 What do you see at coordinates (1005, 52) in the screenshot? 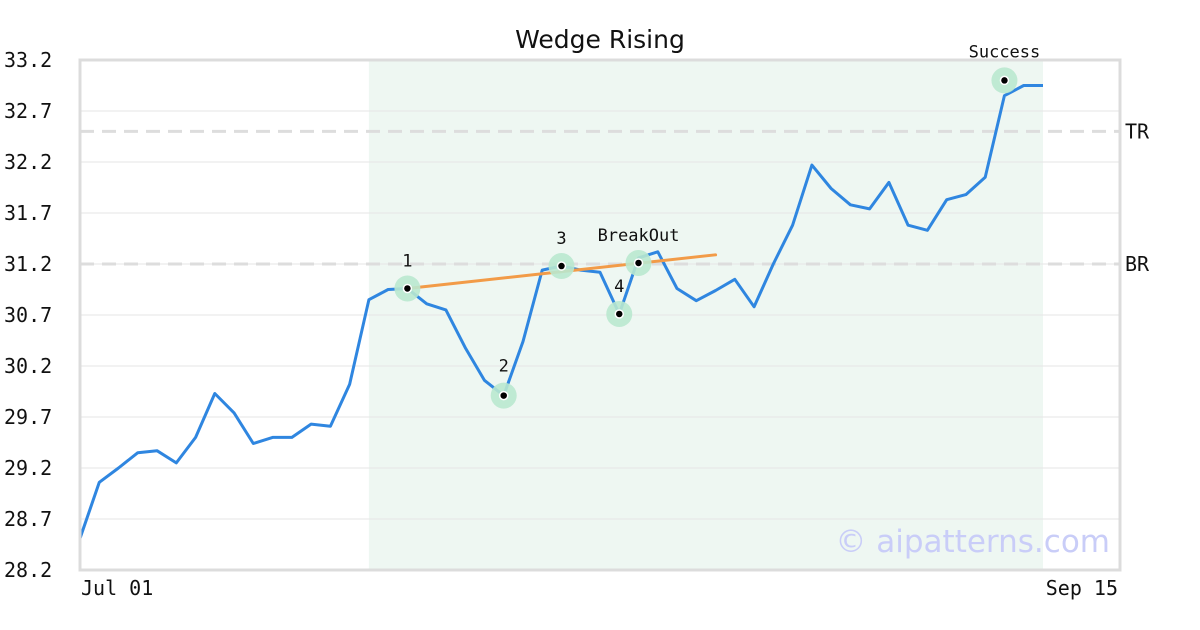
I see `point-label-success: Success` at bounding box center [1005, 52].